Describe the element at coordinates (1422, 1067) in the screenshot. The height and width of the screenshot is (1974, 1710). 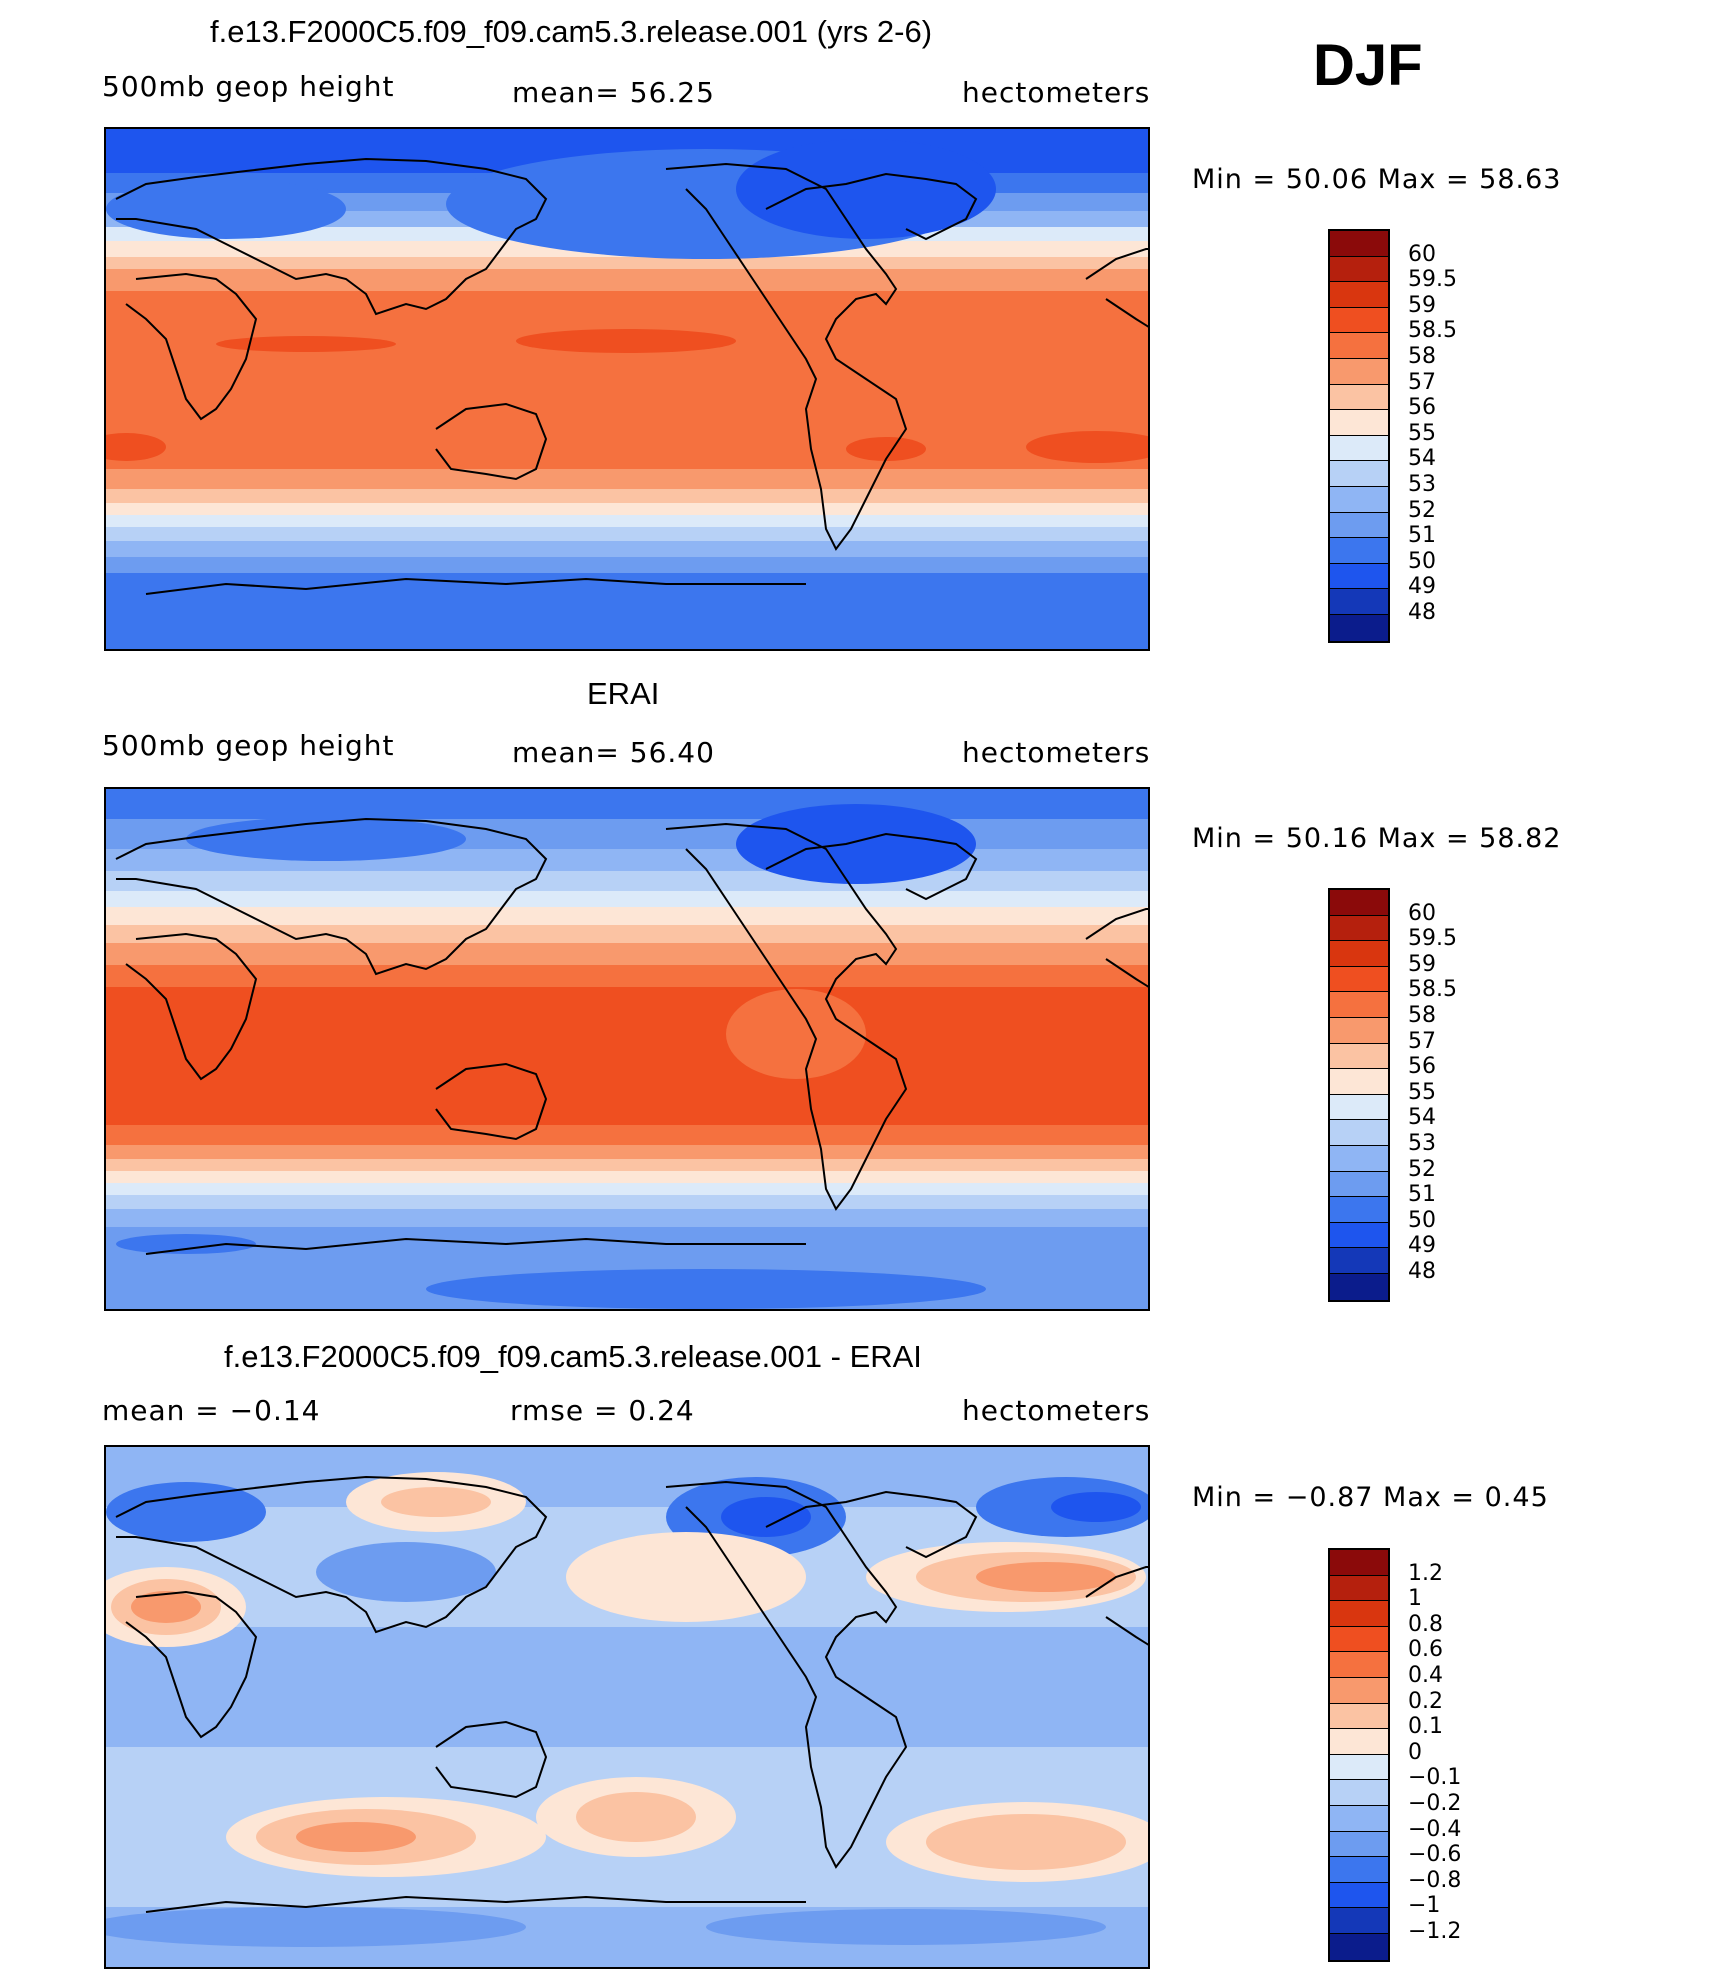
I see `colorbar-label: 56` at that location.